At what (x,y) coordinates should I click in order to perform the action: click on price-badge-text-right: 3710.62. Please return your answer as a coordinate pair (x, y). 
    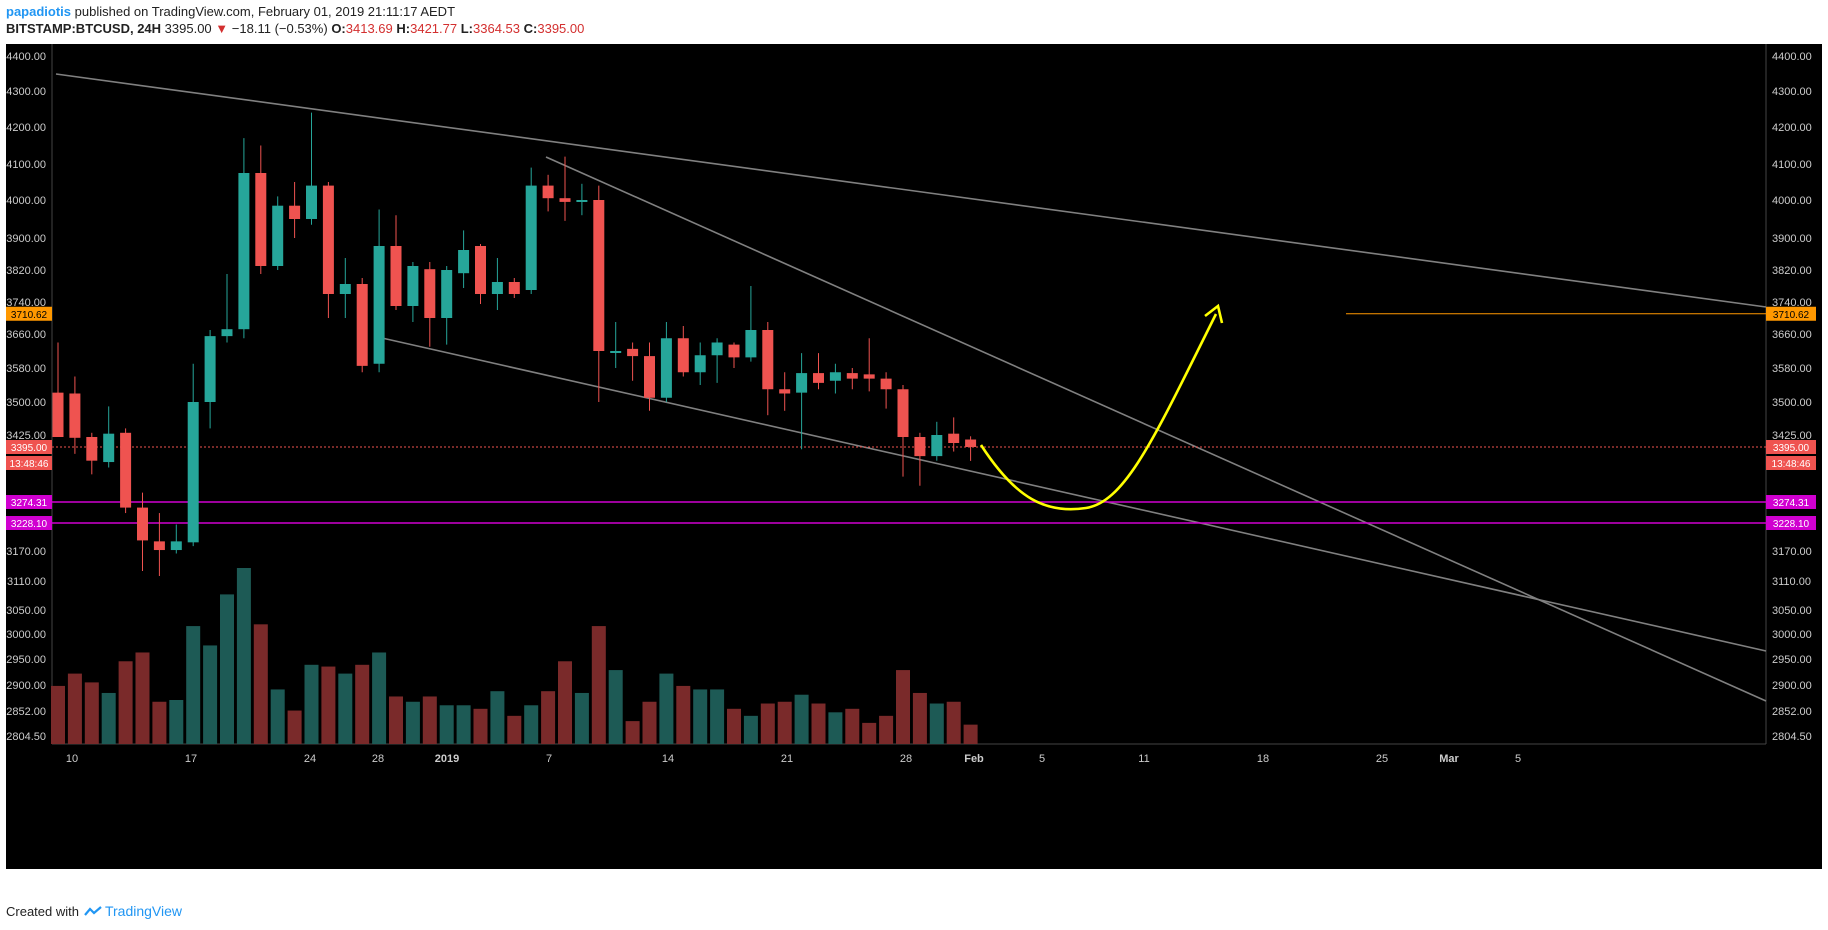
    Looking at the image, I should click on (1791, 315).